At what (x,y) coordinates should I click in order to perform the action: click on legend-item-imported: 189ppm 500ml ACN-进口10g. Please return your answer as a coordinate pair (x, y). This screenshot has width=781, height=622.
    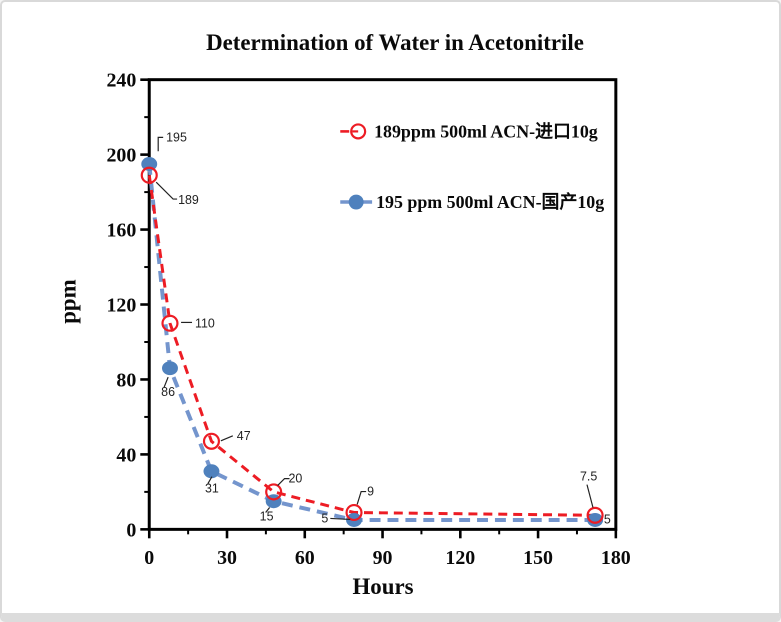
    Looking at the image, I should click on (469, 131).